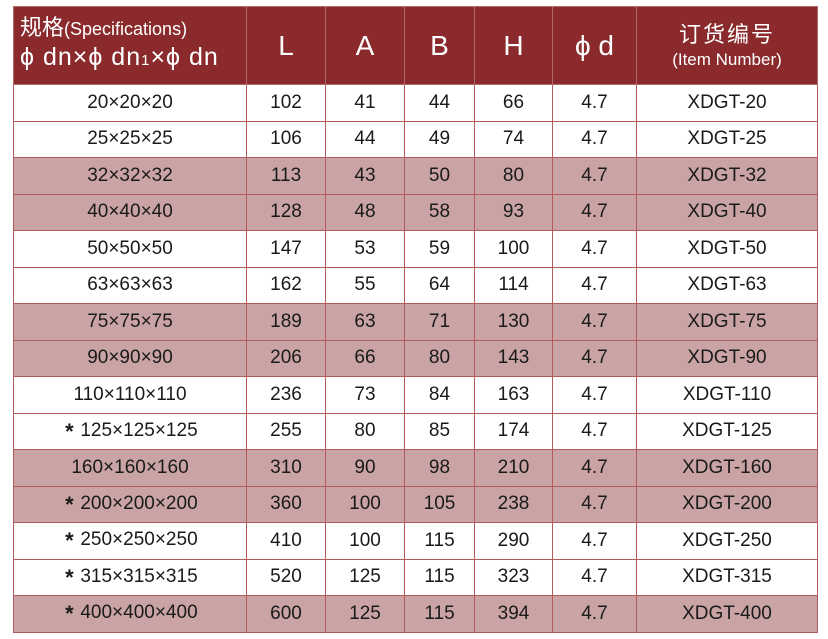 The width and height of the screenshot is (828, 639). What do you see at coordinates (727, 322) in the screenshot?
I see `cell-item: XDGT-75` at bounding box center [727, 322].